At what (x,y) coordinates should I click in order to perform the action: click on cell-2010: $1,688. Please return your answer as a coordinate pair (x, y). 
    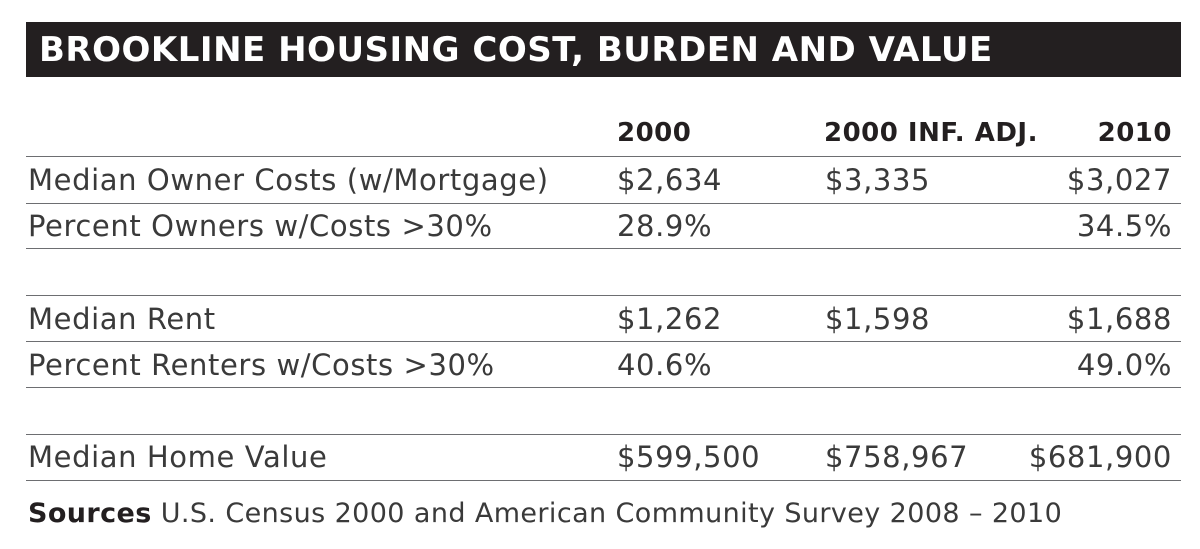
    Looking at the image, I should click on (1119, 319).